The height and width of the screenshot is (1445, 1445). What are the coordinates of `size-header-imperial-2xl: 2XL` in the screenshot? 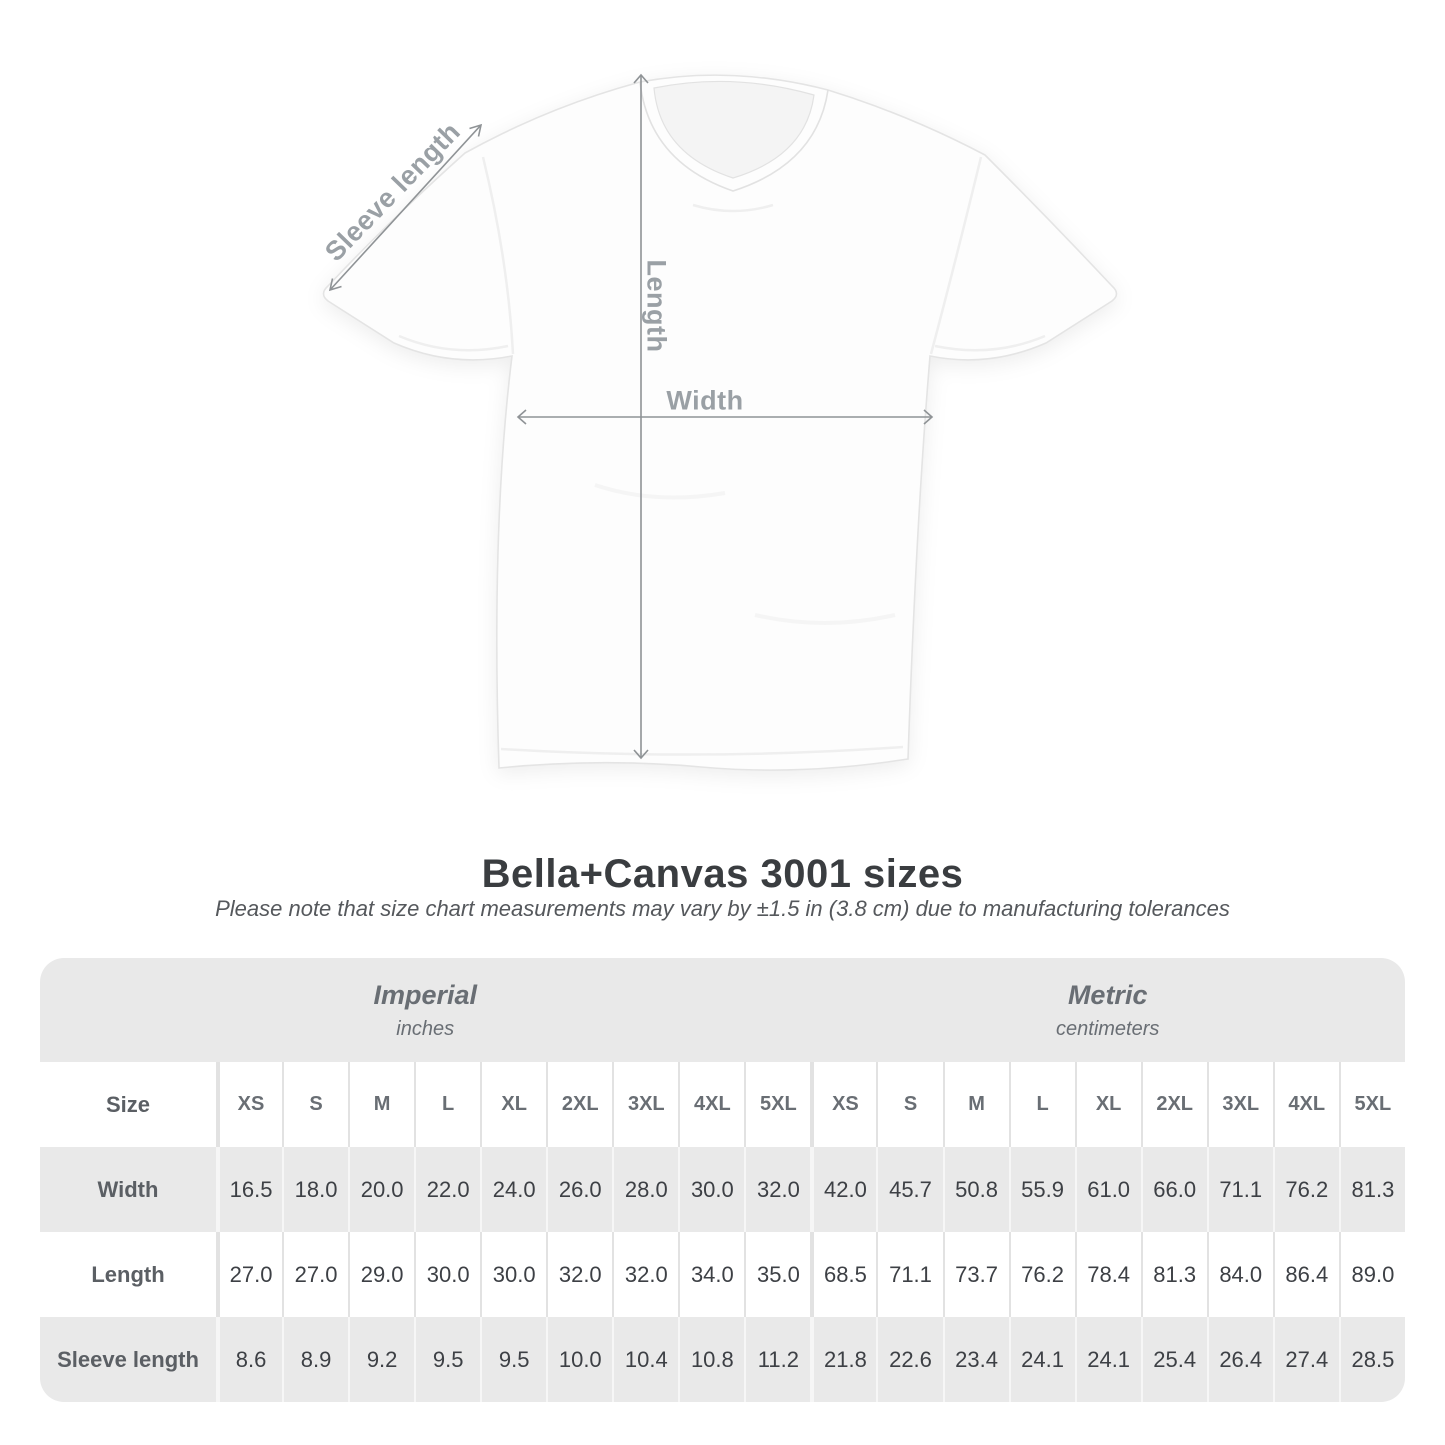 It's located at (579, 1104).